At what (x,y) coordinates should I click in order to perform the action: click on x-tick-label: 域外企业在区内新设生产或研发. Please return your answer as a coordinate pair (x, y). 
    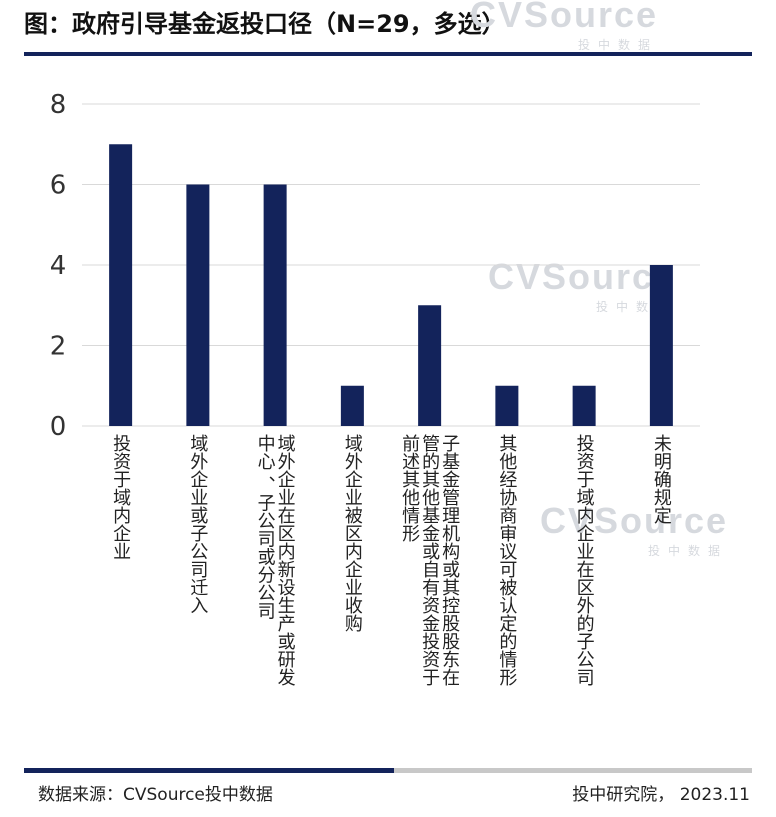
    Looking at the image, I should click on (285, 560).